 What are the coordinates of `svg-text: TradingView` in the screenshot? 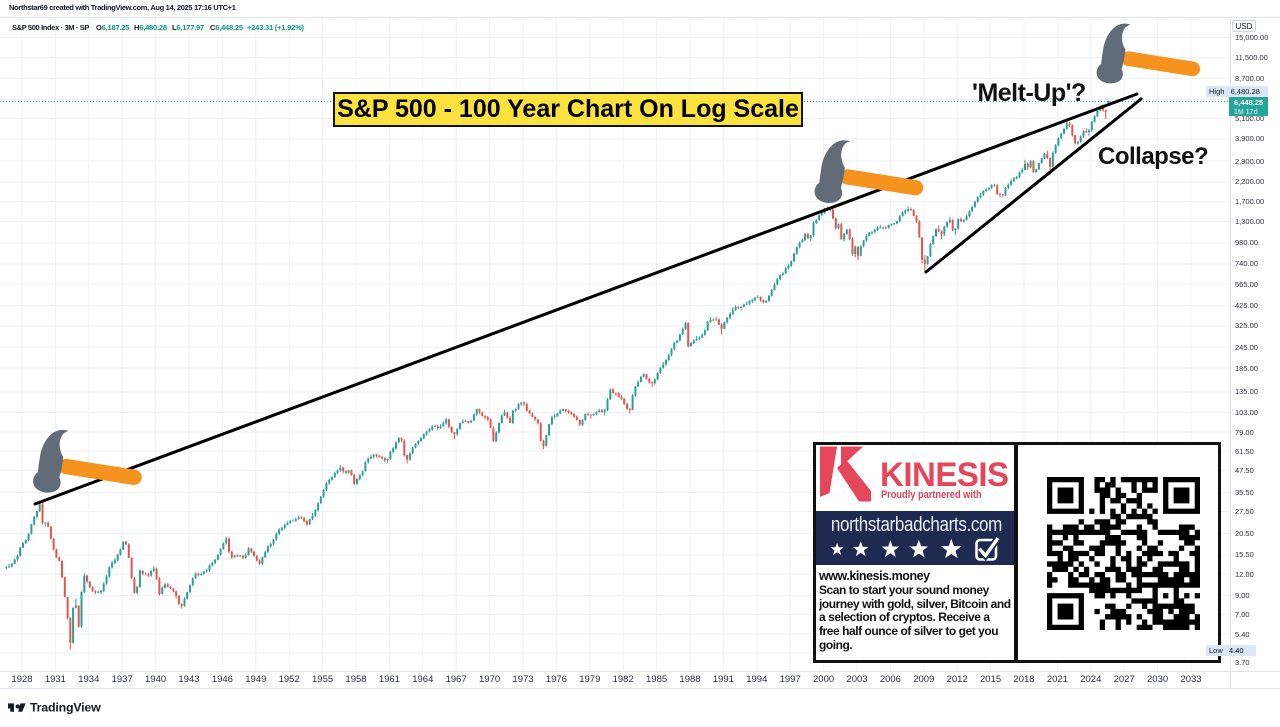 It's located at (65, 707).